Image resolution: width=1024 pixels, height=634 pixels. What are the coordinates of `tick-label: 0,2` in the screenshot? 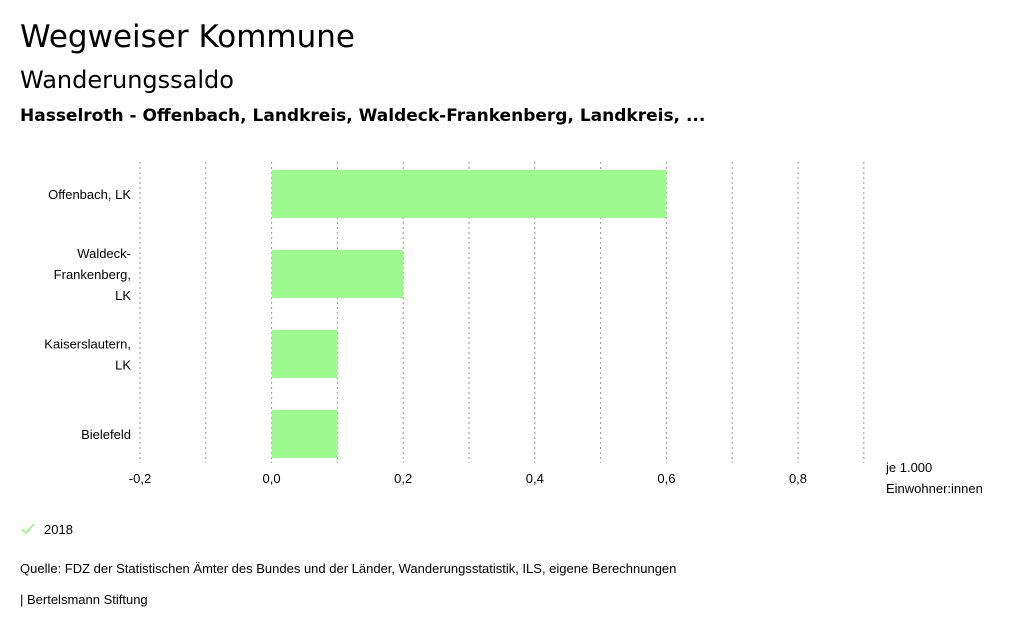 It's located at (403, 478).